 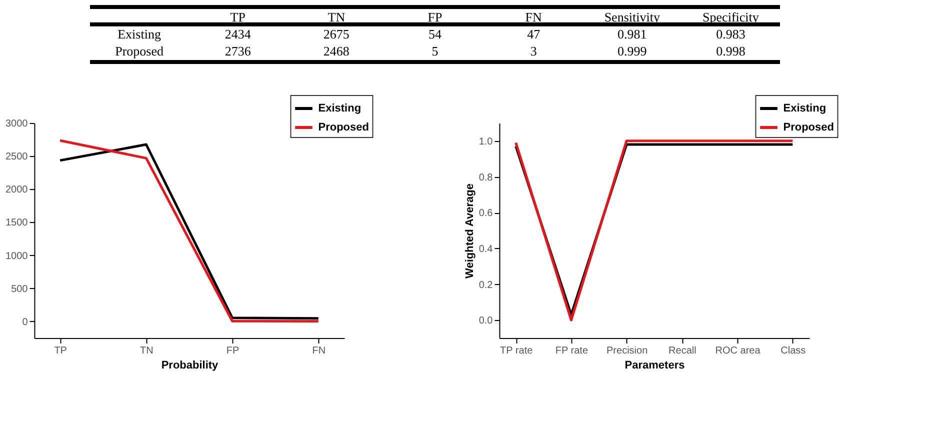 What do you see at coordinates (17, 223) in the screenshot?
I see `y-tick-label: 1500` at bounding box center [17, 223].